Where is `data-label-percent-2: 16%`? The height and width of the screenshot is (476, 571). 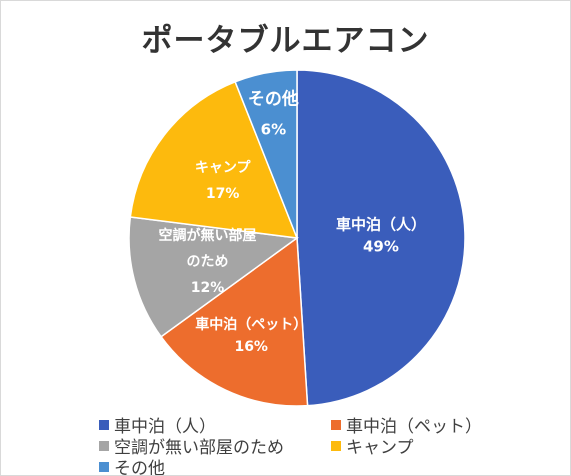
data-label-percent-2: 16% is located at coordinates (251, 347).